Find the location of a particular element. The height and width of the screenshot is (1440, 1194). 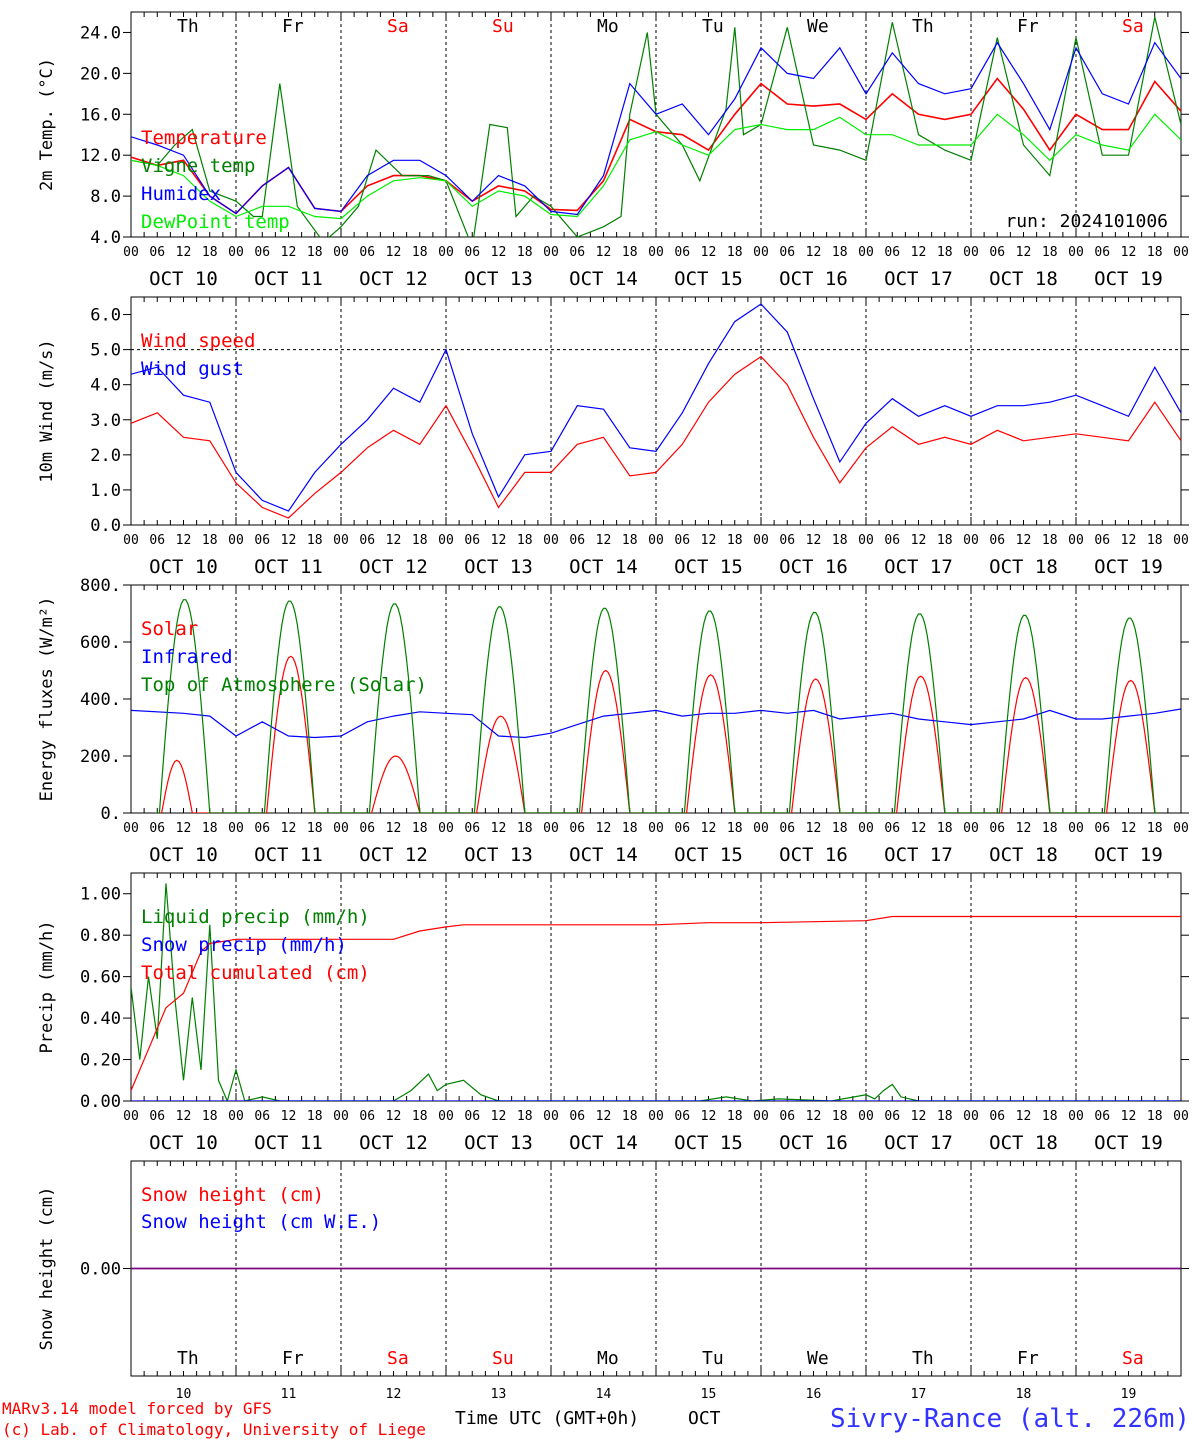

y-tick-label: 0.00 is located at coordinates (100, 1270).